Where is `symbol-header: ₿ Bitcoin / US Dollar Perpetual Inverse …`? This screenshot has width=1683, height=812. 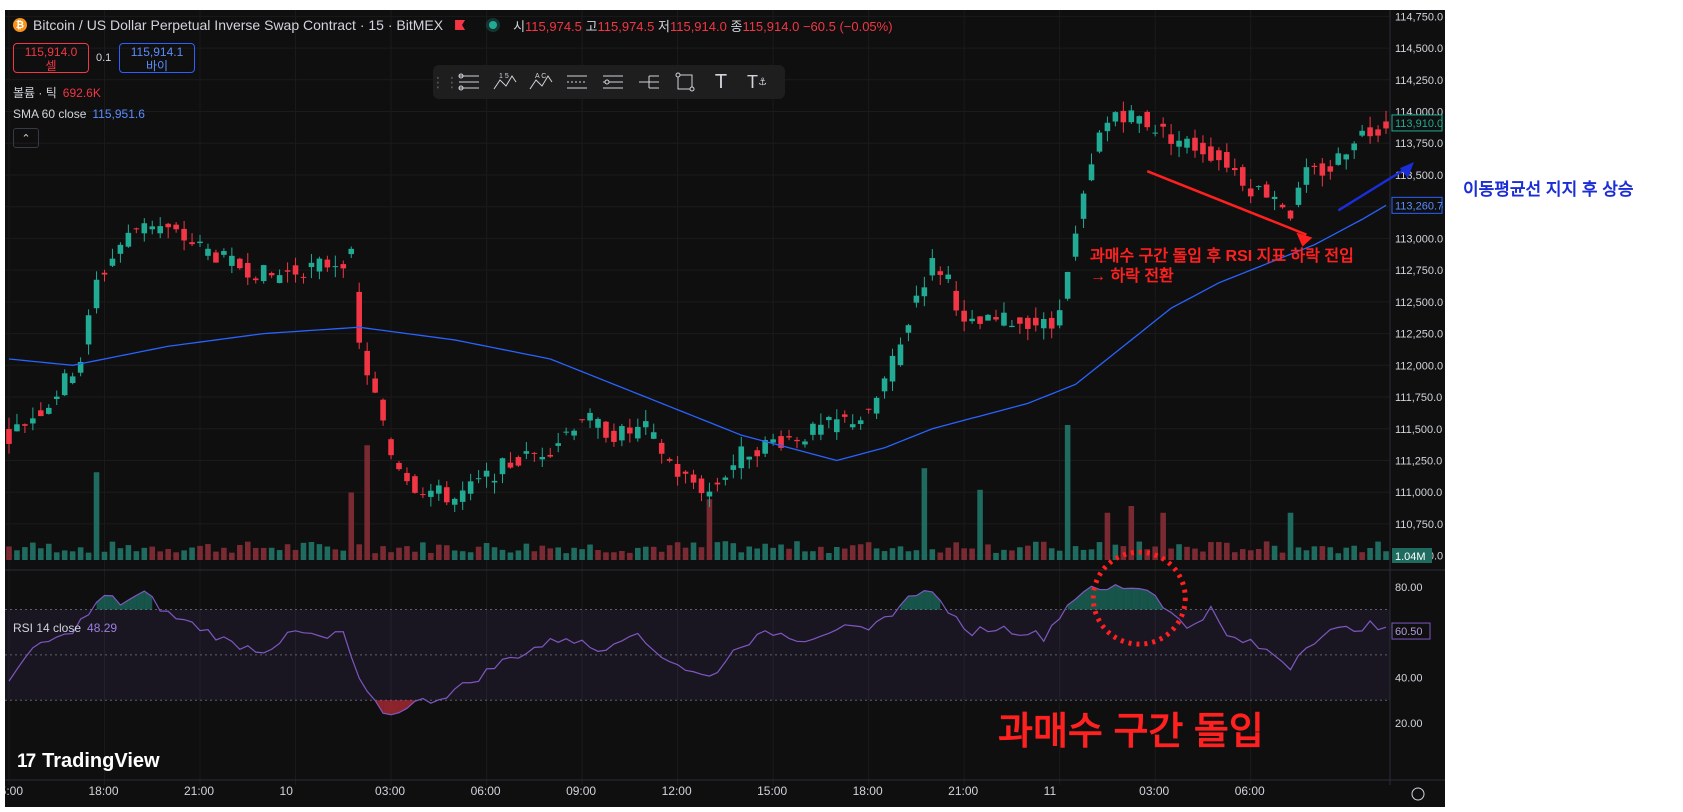 symbol-header: ₿ Bitcoin / US Dollar Perpetual Inverse … is located at coordinates (453, 25).